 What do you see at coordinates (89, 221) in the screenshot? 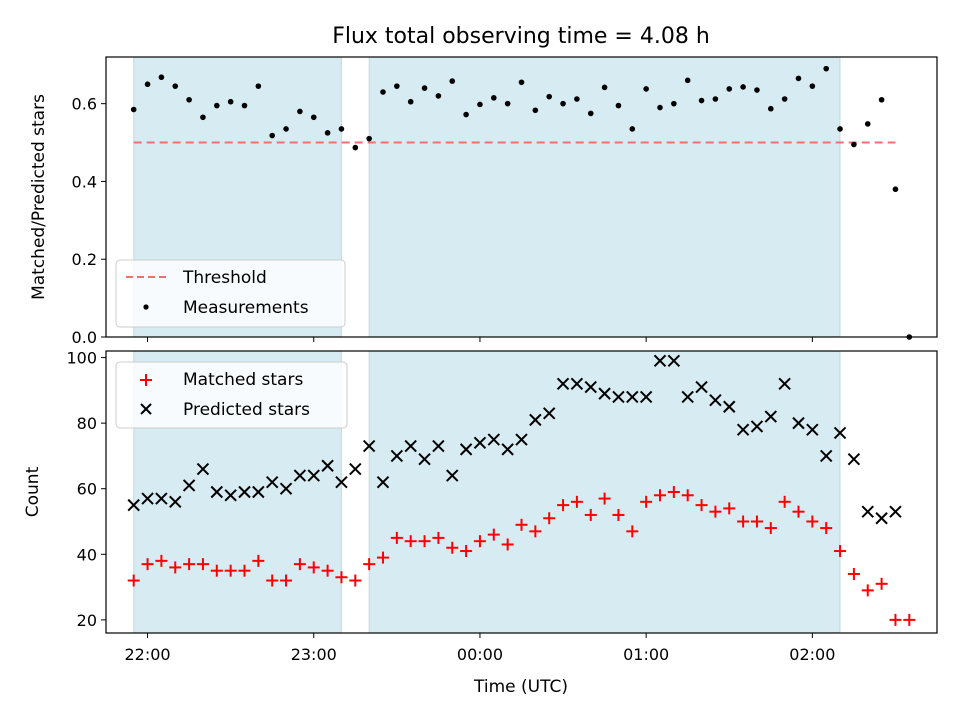
I see `top-y-ticks: 0.0 0.2 0.4 0.6` at bounding box center [89, 221].